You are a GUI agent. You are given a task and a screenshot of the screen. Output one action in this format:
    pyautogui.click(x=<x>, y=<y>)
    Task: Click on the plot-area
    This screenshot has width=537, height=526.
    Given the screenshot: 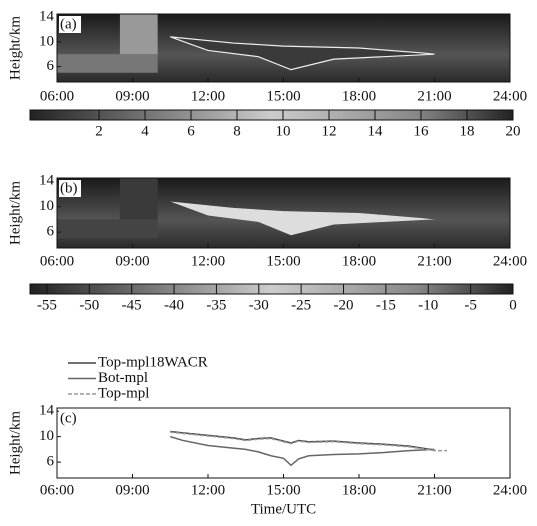 What is the action you would take?
    pyautogui.click(x=283, y=443)
    